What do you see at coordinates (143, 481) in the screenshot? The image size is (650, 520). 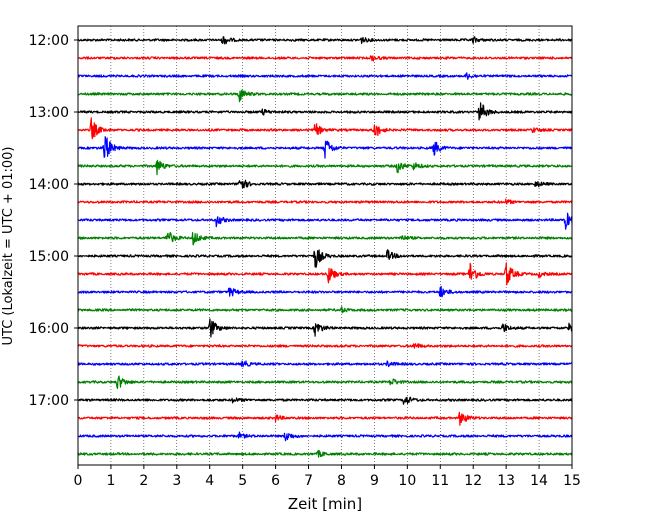 I see `x-tick-label: 2` at bounding box center [143, 481].